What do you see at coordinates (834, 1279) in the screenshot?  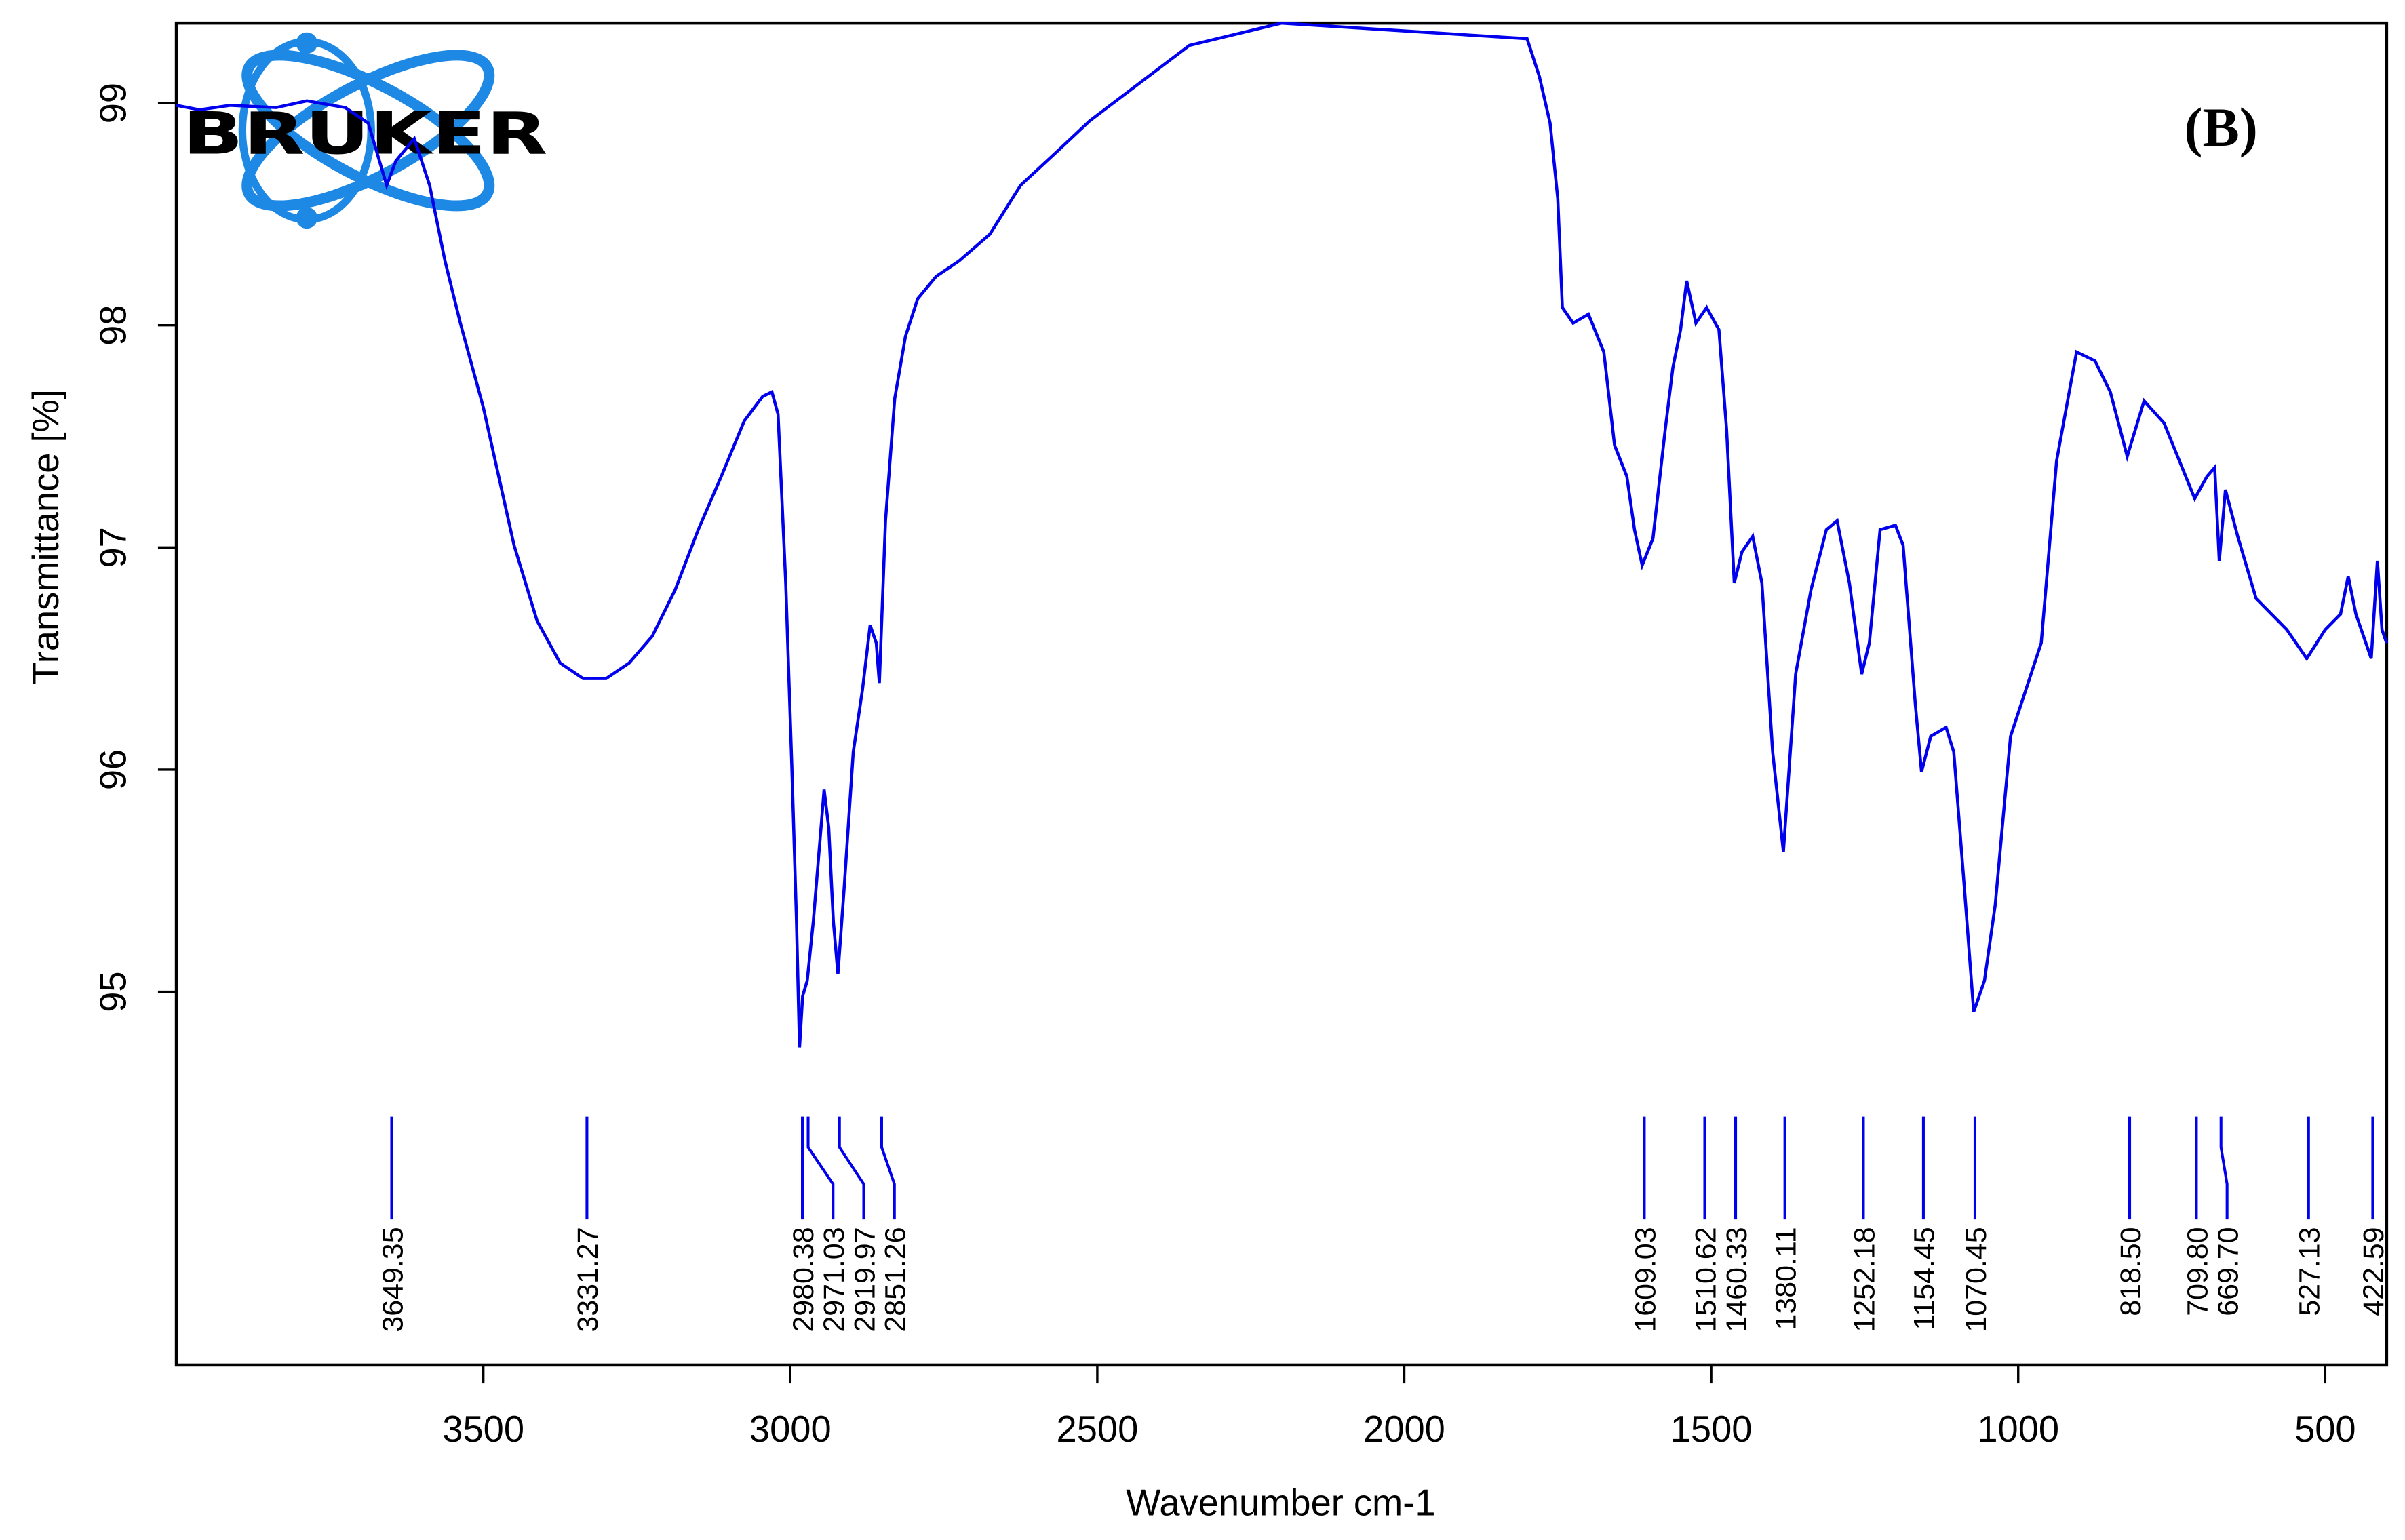 I see `peak-label: 2971.03` at bounding box center [834, 1279].